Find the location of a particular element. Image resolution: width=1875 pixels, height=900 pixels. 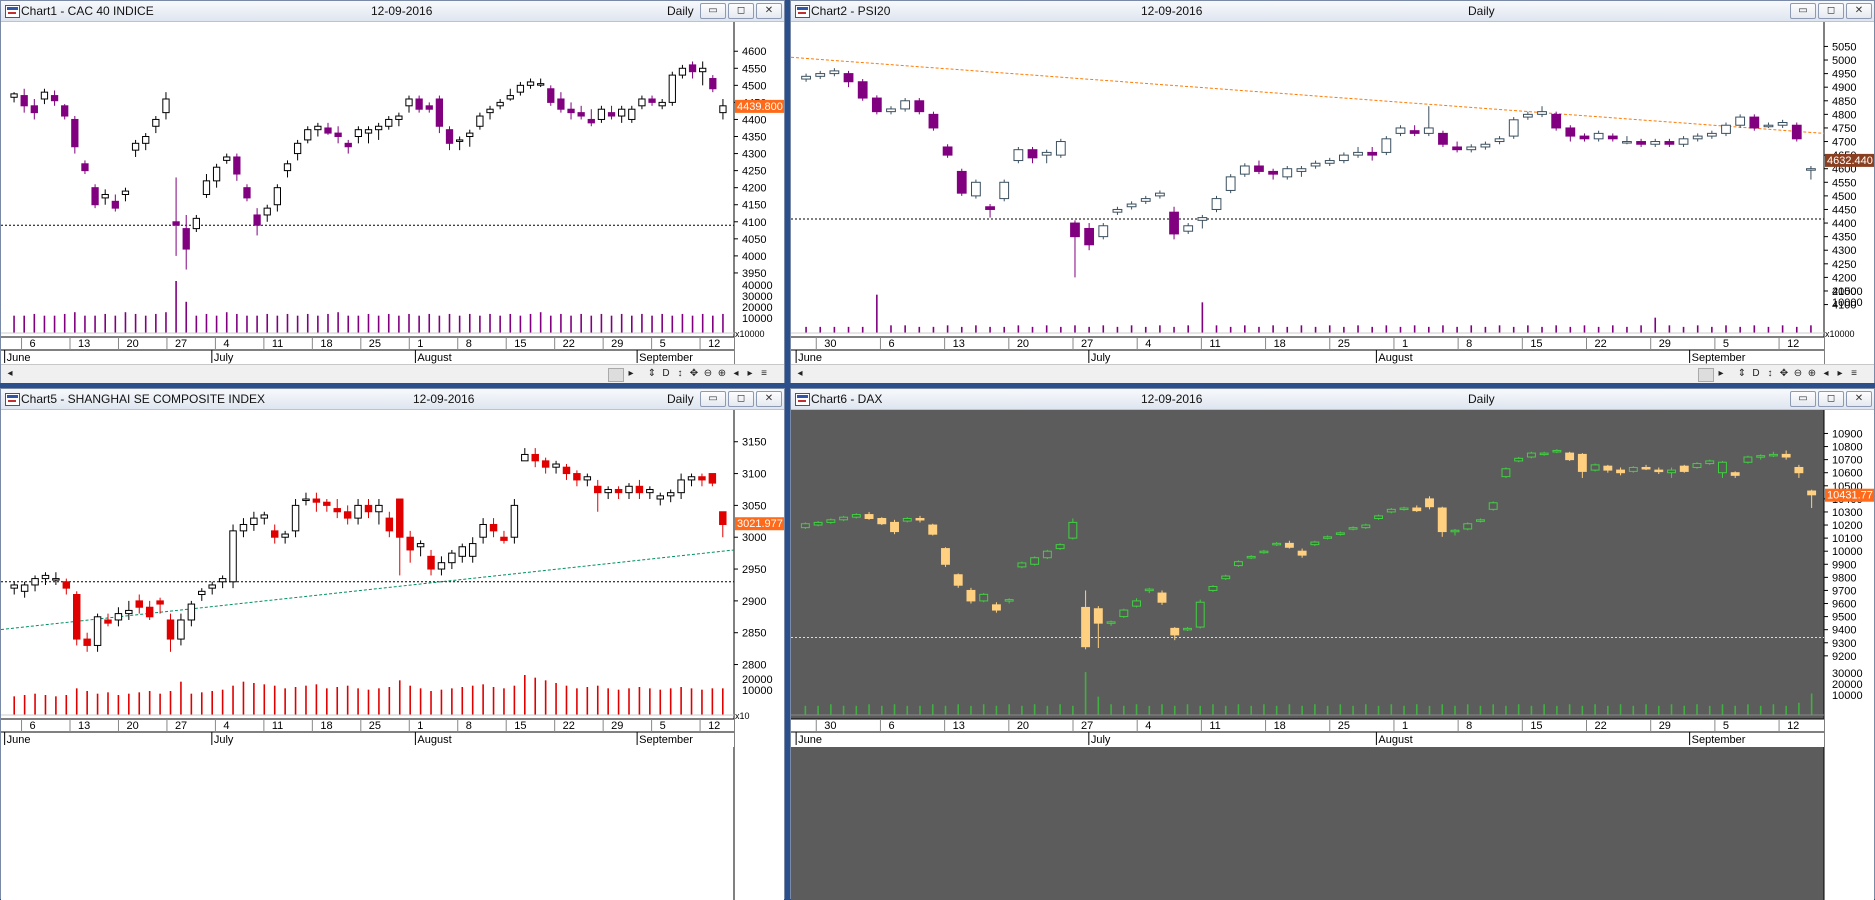

title-bar: Chart2 - PSI20 12-09-2016 Daily ▭ ◻ ✕ is located at coordinates (1332, 11).